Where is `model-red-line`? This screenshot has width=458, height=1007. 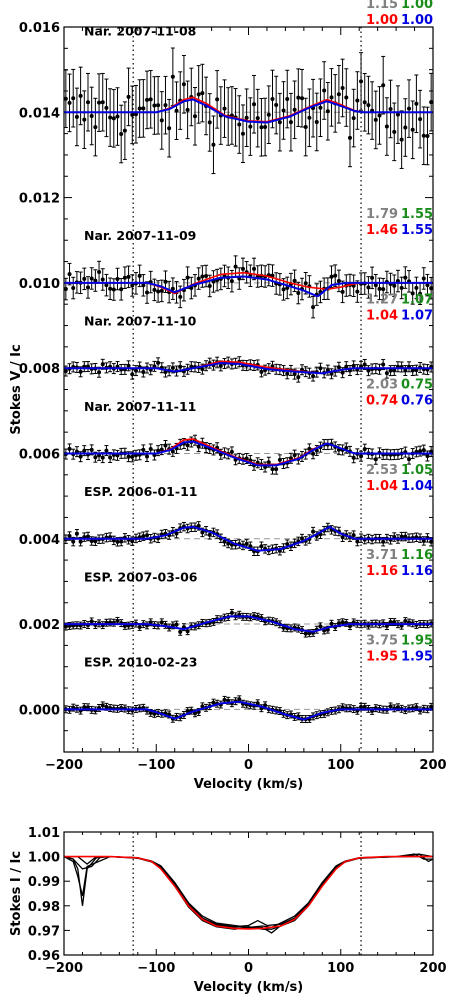 model-red-line is located at coordinates (248, 892).